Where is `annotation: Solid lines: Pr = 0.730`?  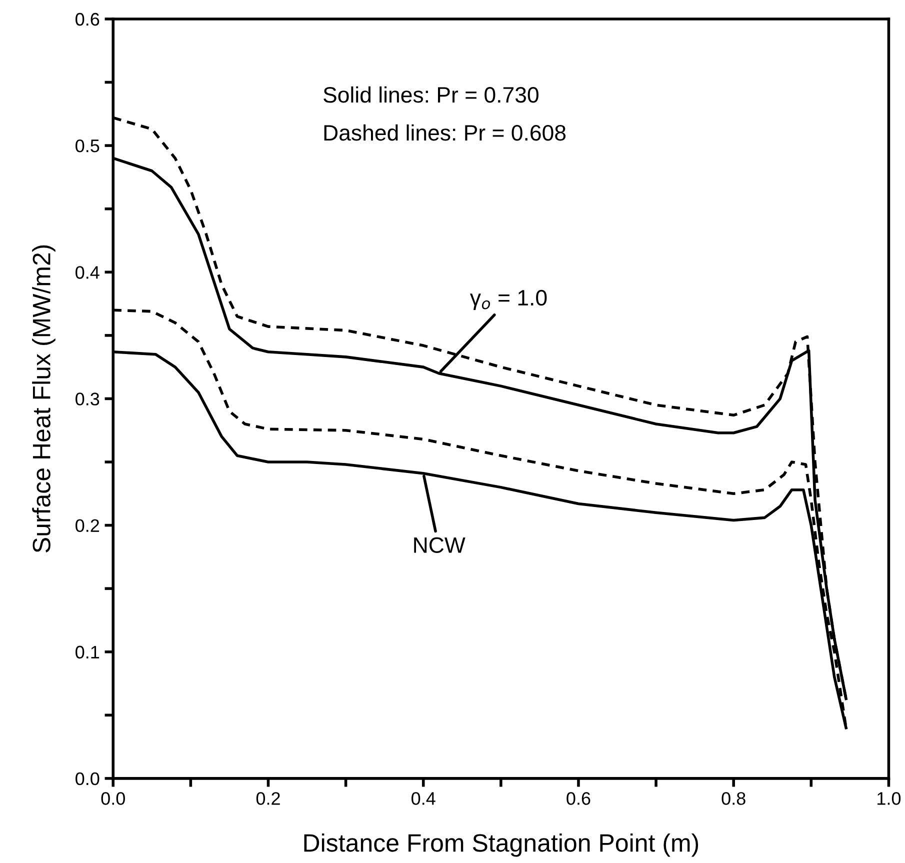
annotation: Solid lines: Pr = 0.730 is located at coordinates (431, 94).